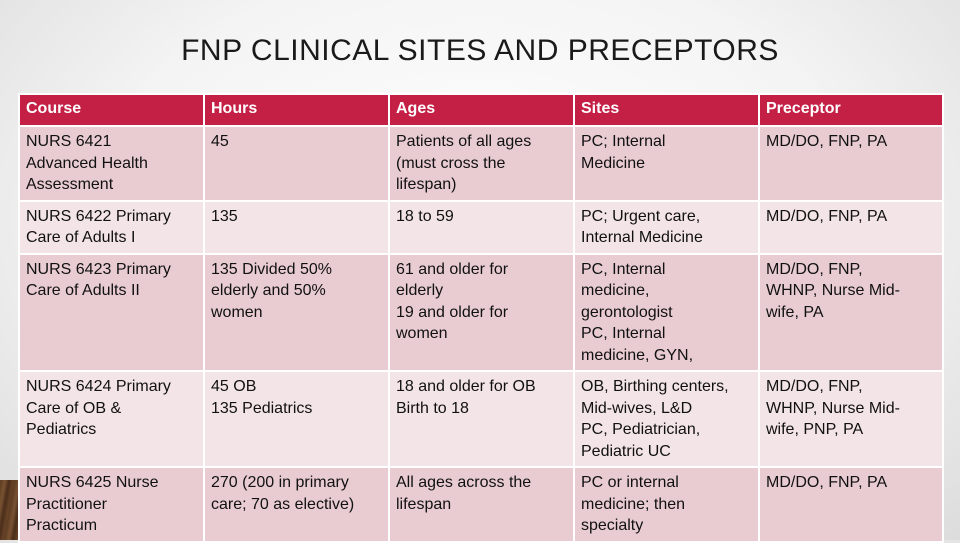  Describe the element at coordinates (666, 227) in the screenshot. I see `cell-sites: PC; Urgent care, Internal Medicine` at that location.